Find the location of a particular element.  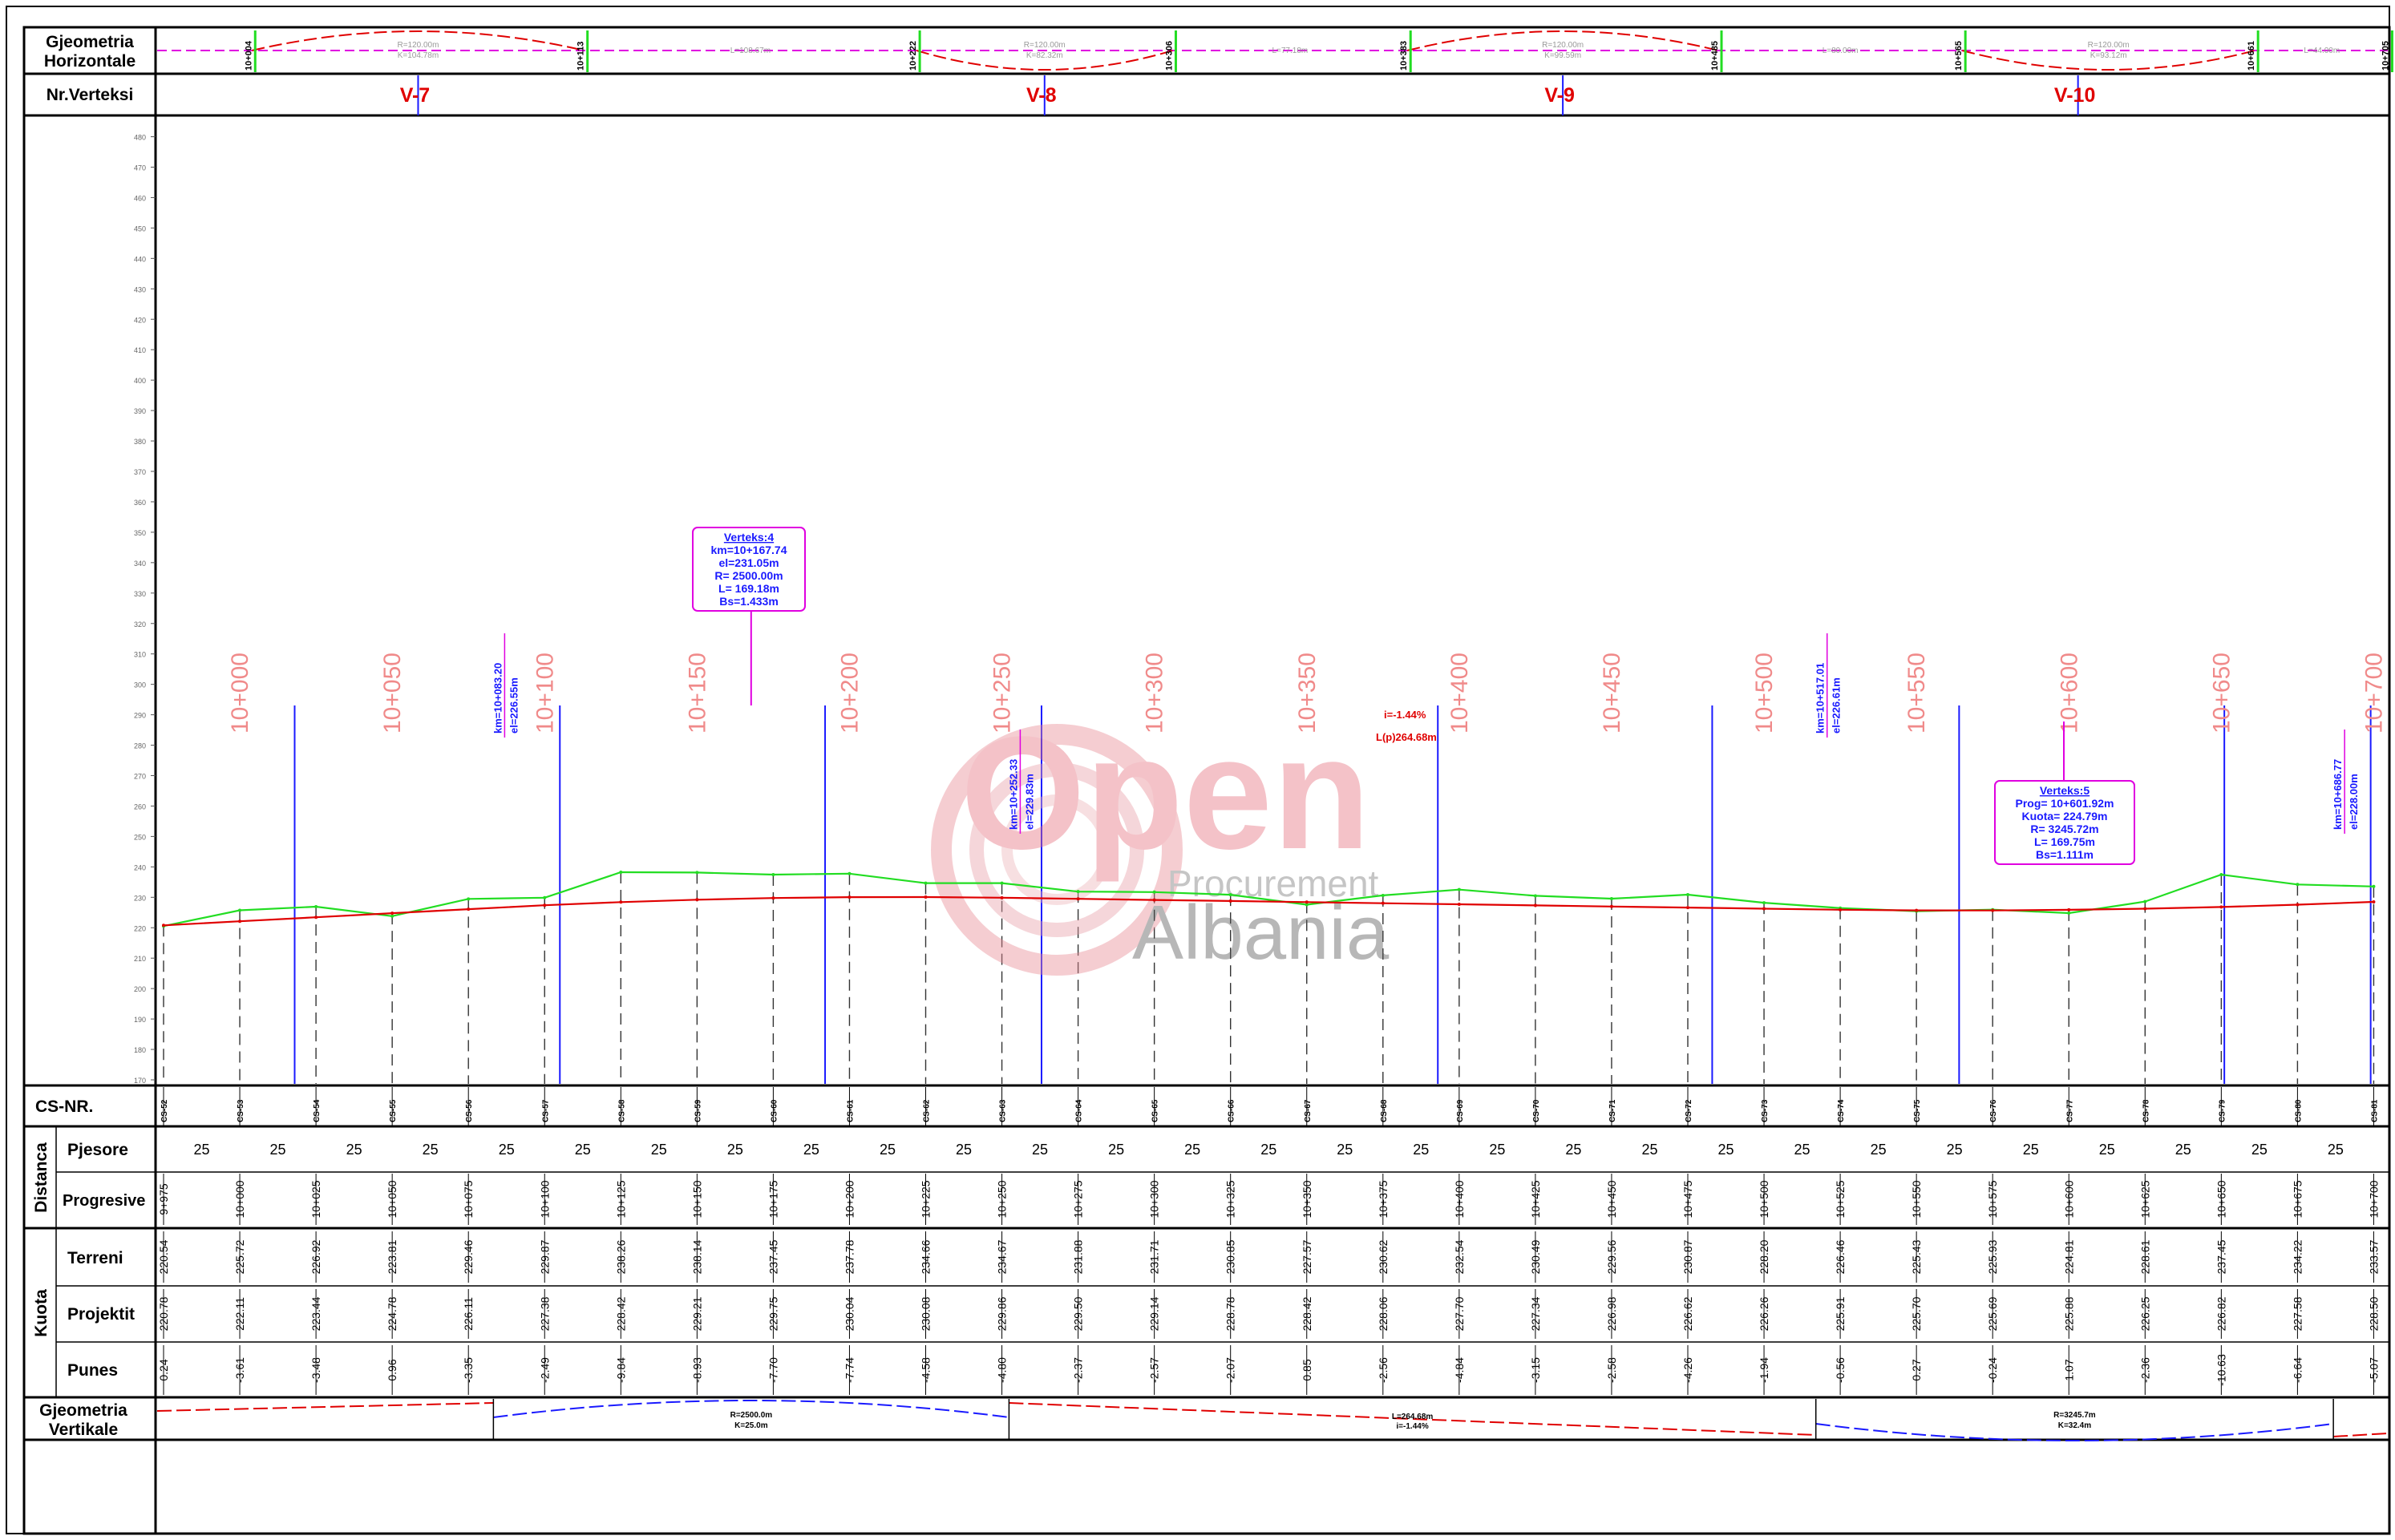

cross-section-id: CS-74 is located at coordinates (1841, 1111).